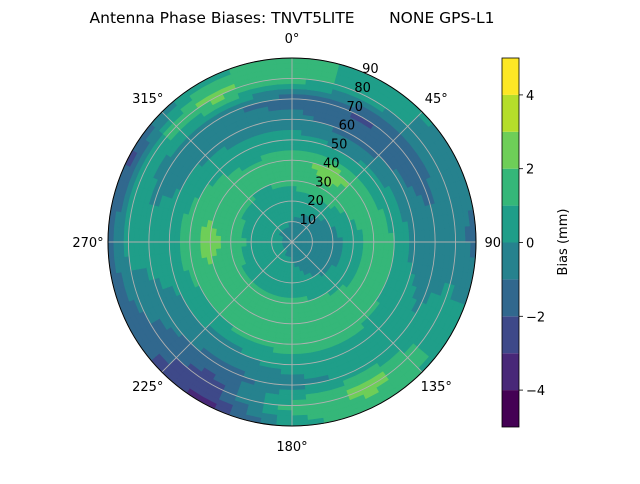 This screenshot has width=640, height=484. Describe the element at coordinates (308, 220) in the screenshot. I see `radial-tick-label: 10` at that location.